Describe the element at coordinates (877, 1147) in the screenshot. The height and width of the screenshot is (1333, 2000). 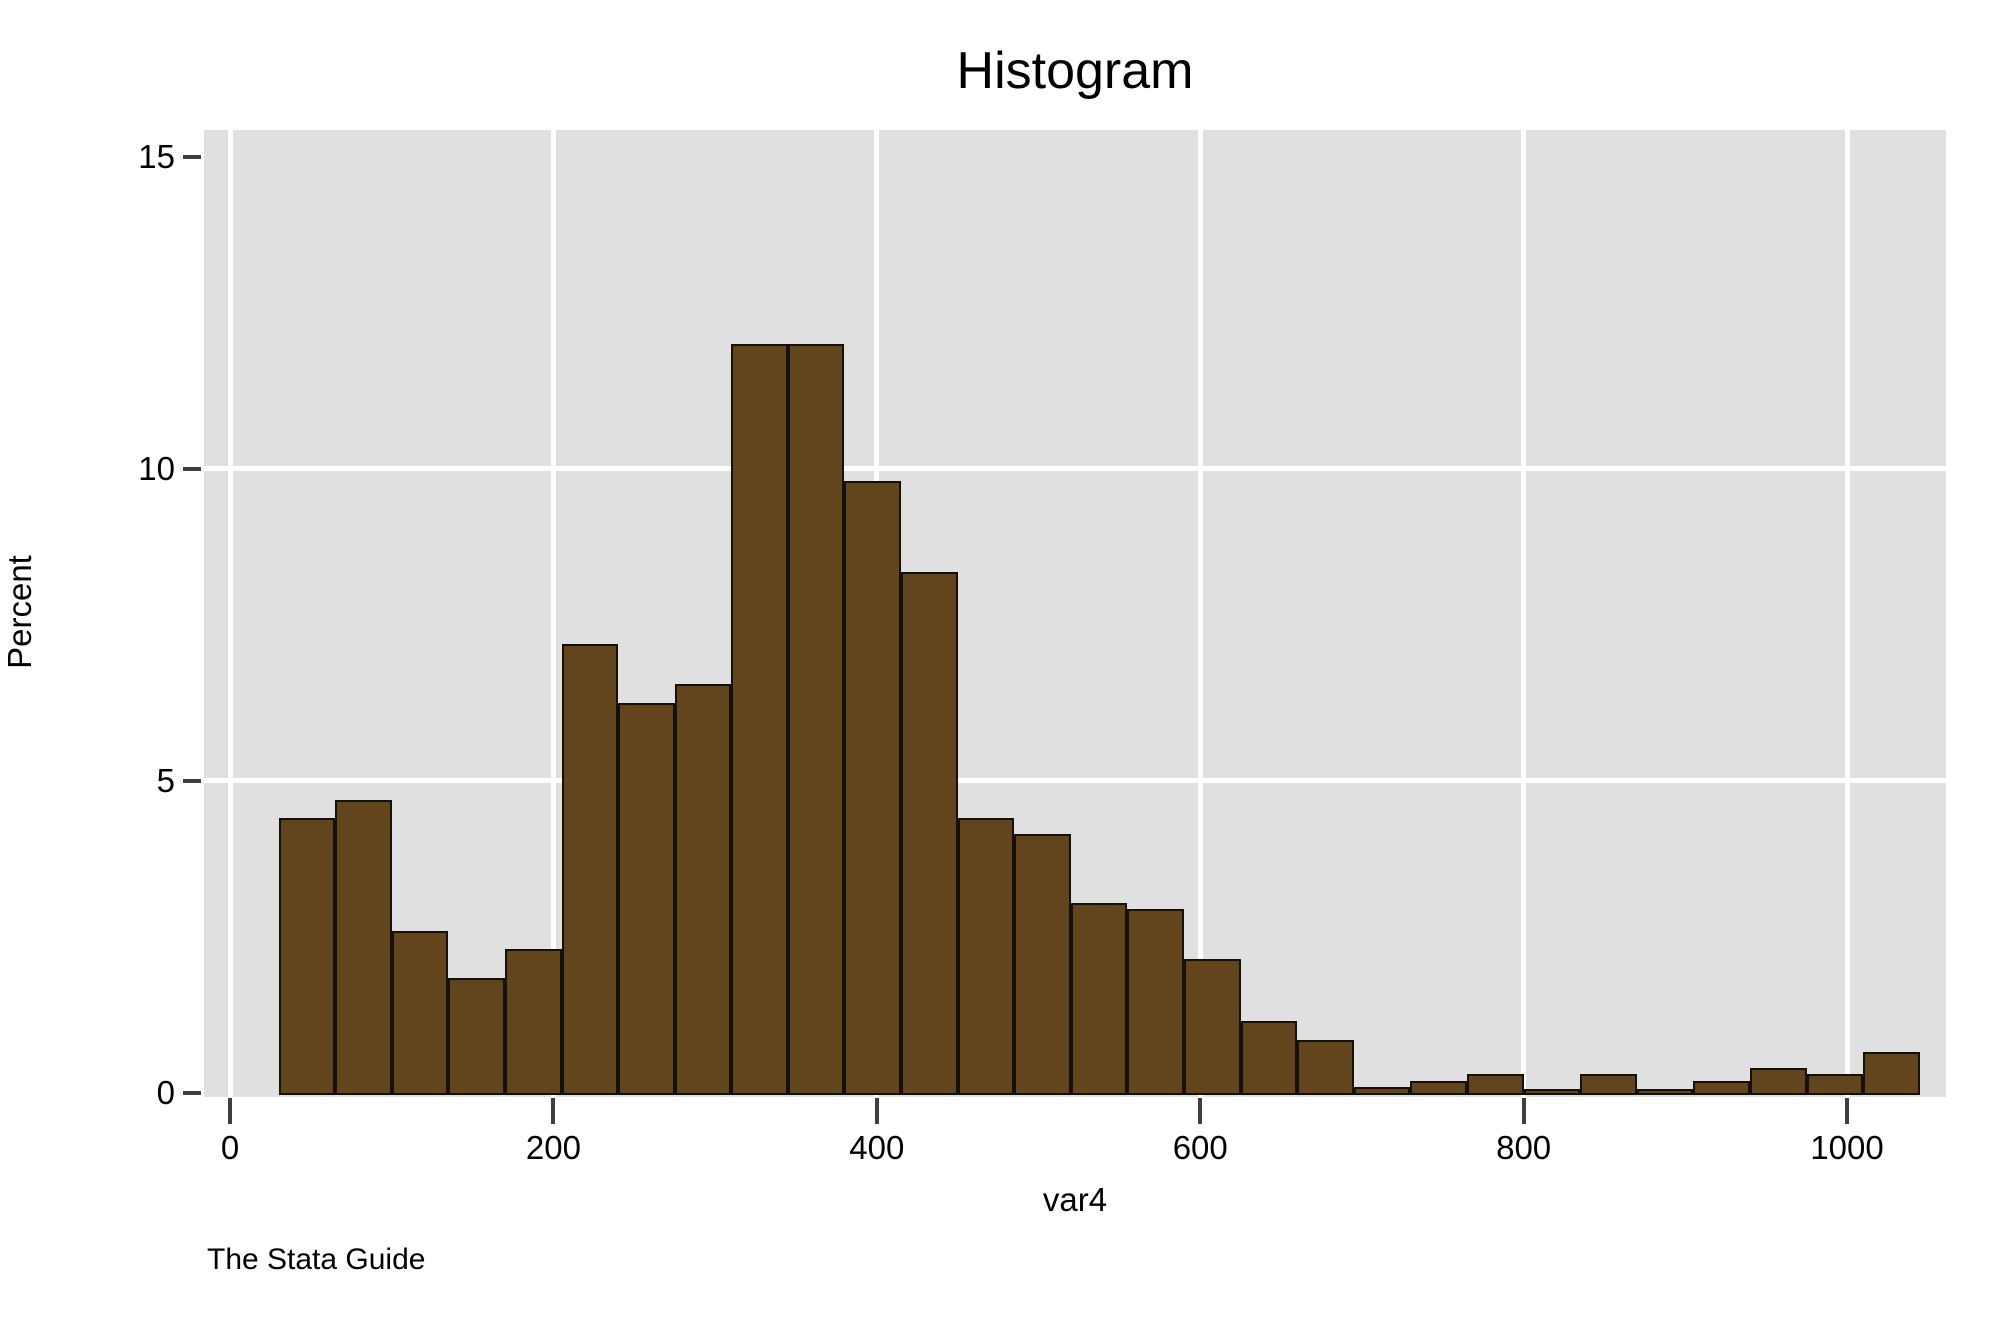
I see `x-tick-label: 400` at that location.